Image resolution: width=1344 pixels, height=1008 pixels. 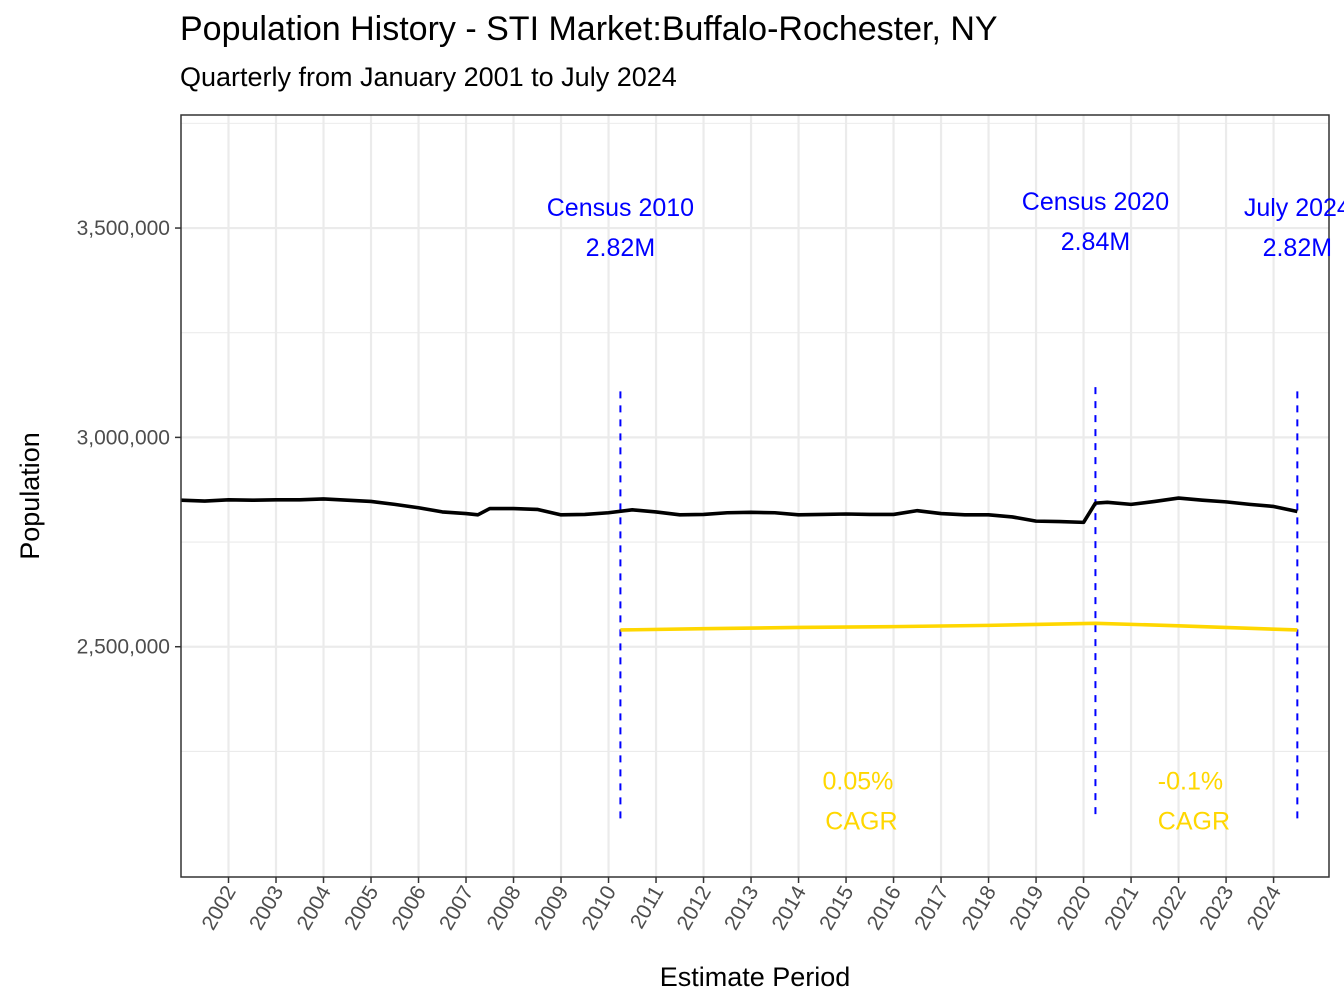 What do you see at coordinates (1026, 908) in the screenshot?
I see `x-tick-label-2019: 2019` at bounding box center [1026, 908].